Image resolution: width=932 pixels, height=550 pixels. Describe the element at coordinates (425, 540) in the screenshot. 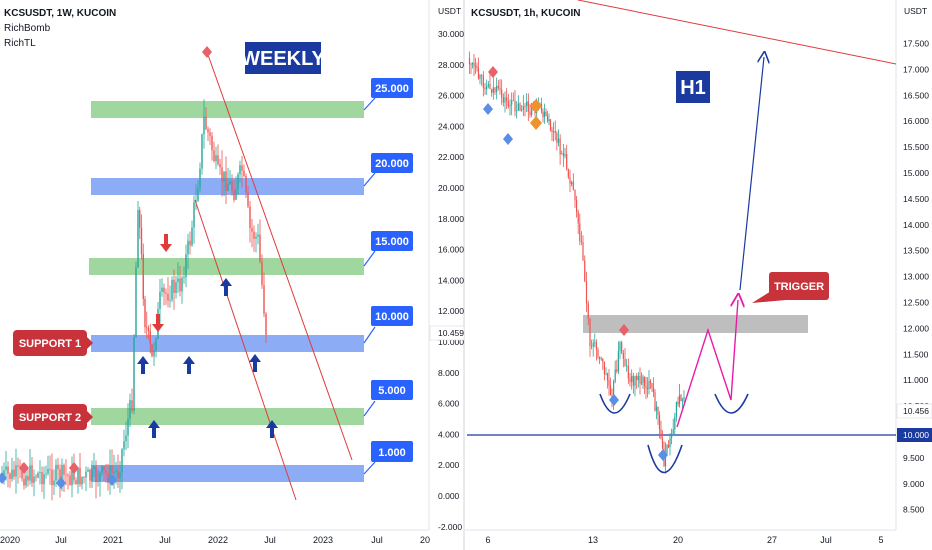

I see `weekly-x-tick-label: 20` at that location.